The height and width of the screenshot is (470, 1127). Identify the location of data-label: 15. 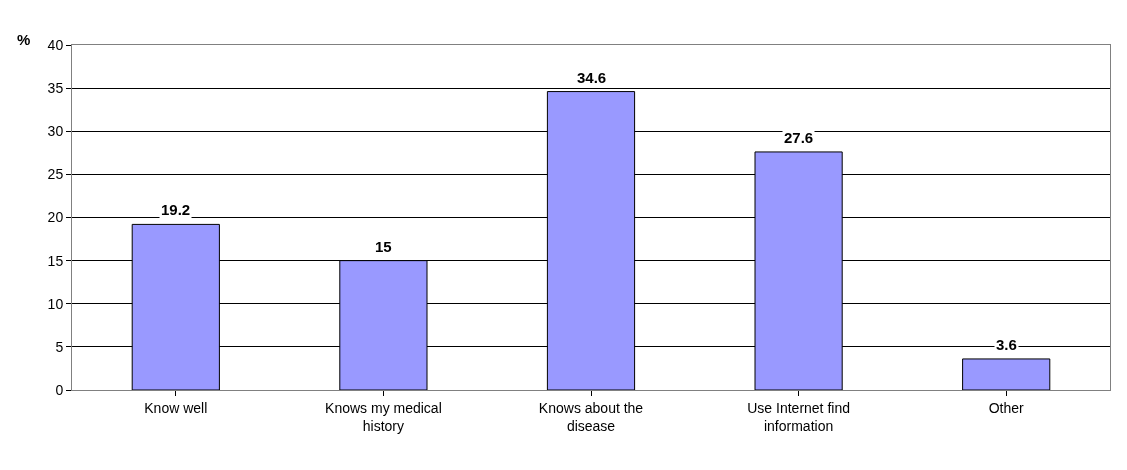
(383, 246).